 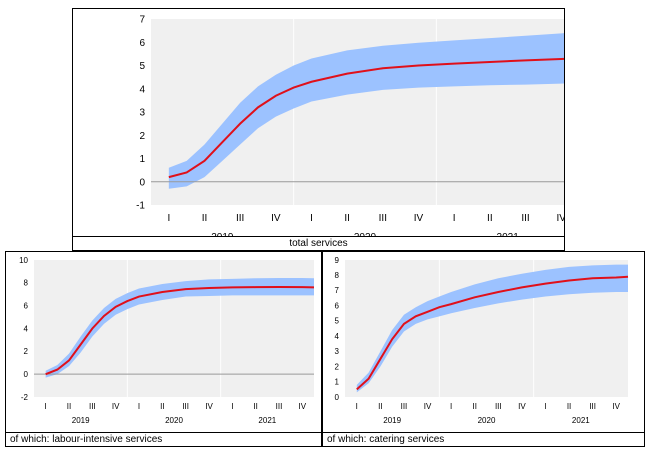 I want to click on chart-caption: total services, so click(x=318, y=243).